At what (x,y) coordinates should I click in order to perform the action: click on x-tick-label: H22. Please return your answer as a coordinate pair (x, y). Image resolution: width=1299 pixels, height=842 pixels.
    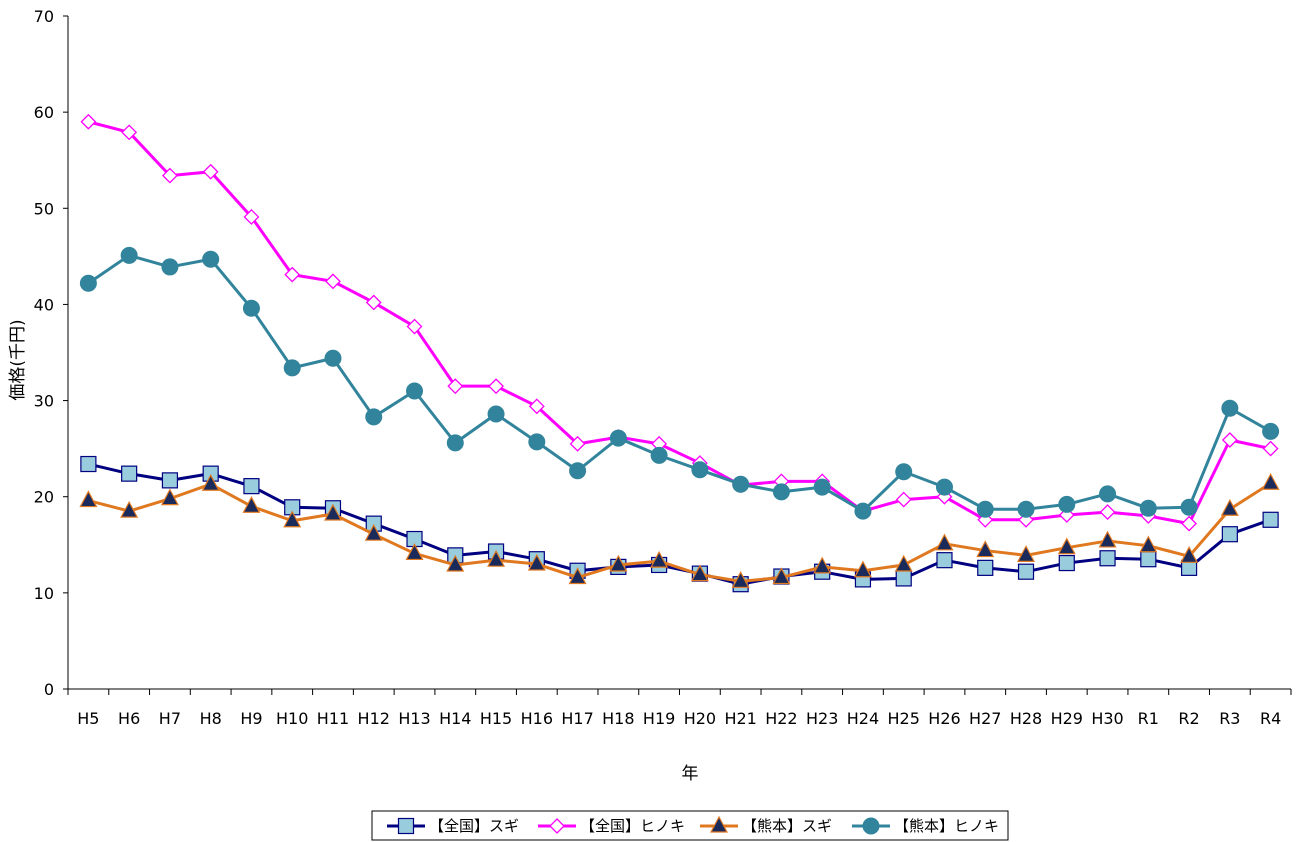
    Looking at the image, I should click on (781, 718).